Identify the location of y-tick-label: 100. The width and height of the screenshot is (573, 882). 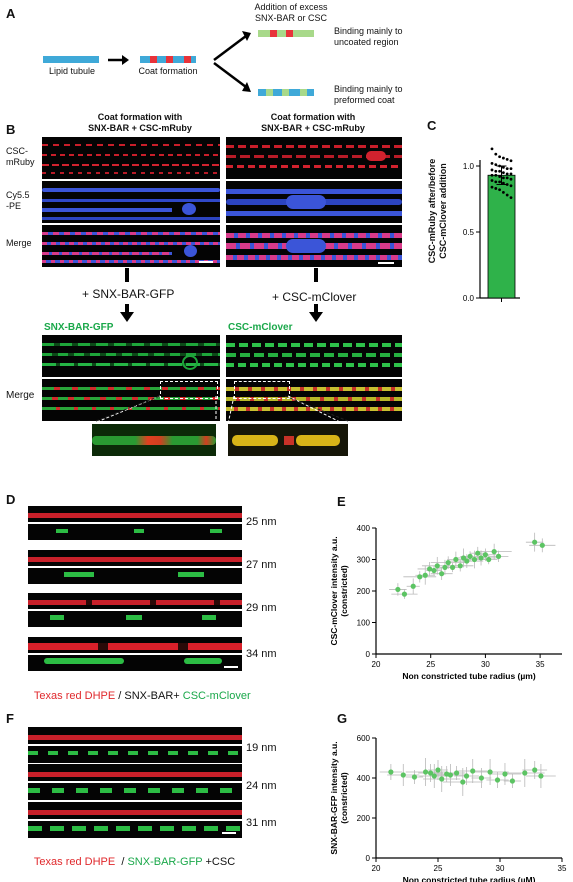
(364, 623).